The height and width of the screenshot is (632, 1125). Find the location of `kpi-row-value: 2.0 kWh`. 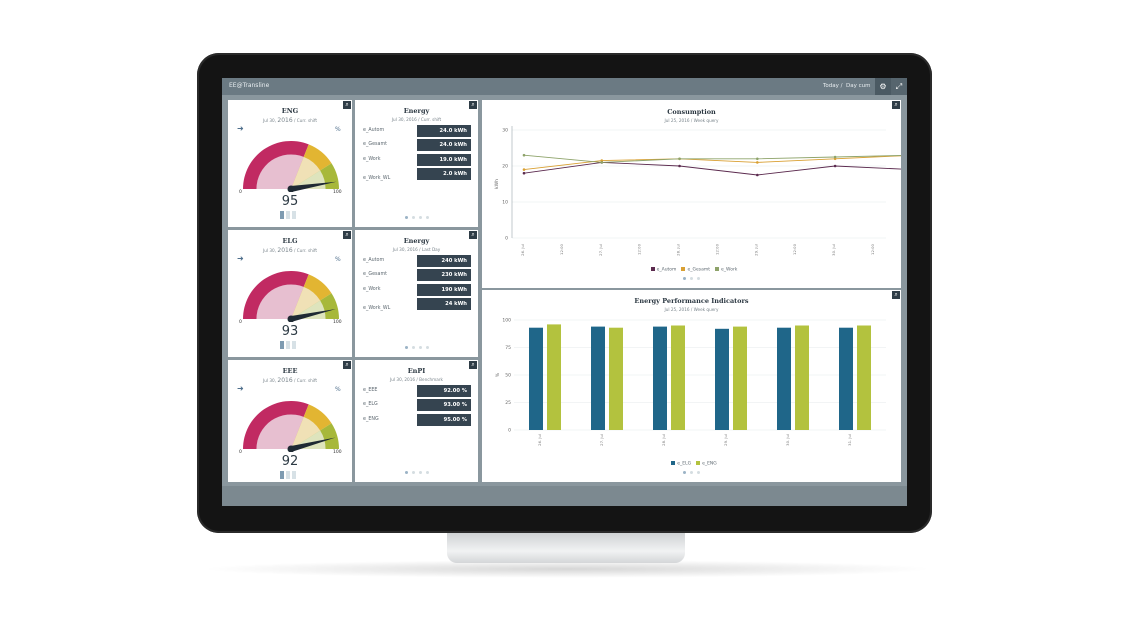

kpi-row-value: 2.0 kWh is located at coordinates (444, 173).